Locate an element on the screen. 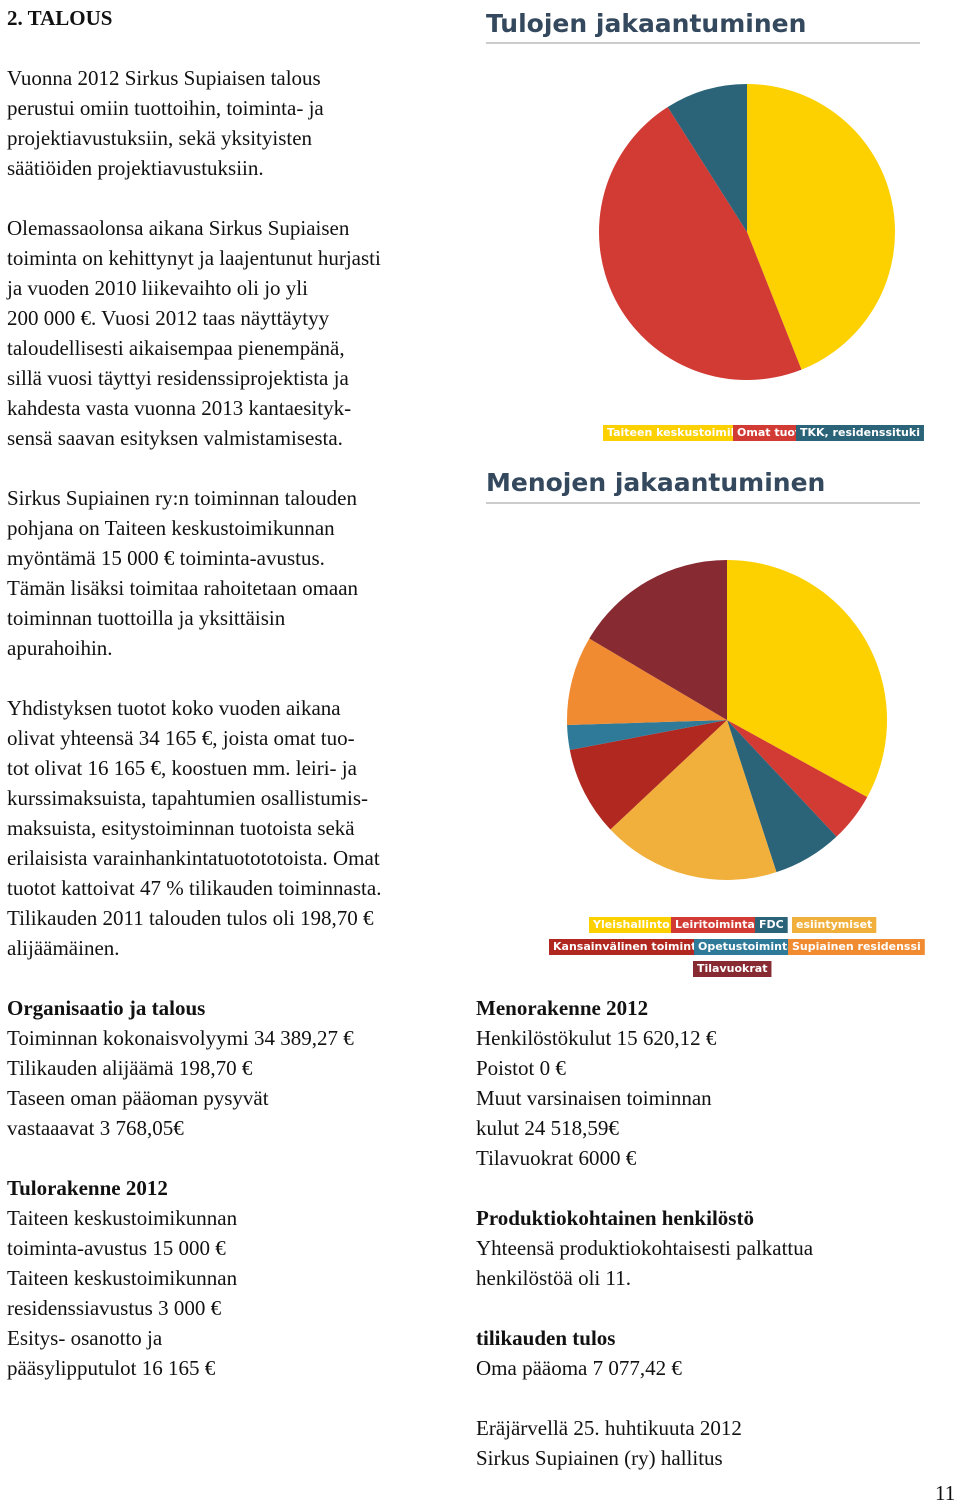  text-line: Tämän lisäksi toimitaa rahoitetaan omaan is located at coordinates (183, 588).